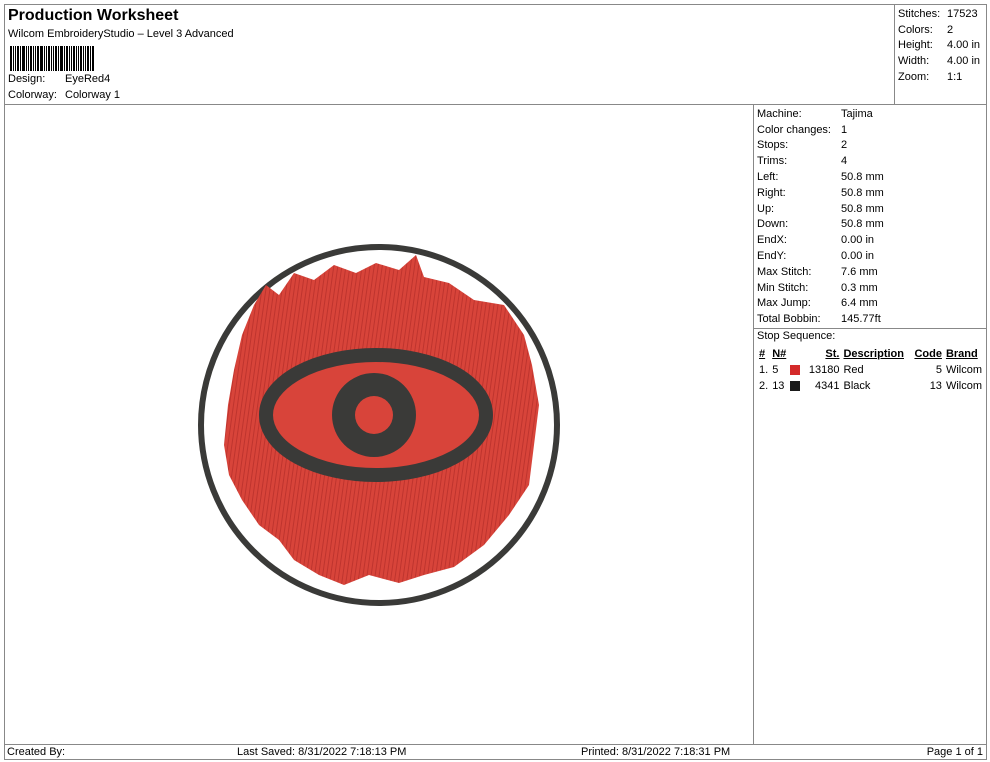 The height and width of the screenshot is (762, 990). What do you see at coordinates (961, 354) in the screenshot?
I see `col-brand: Brand` at bounding box center [961, 354].